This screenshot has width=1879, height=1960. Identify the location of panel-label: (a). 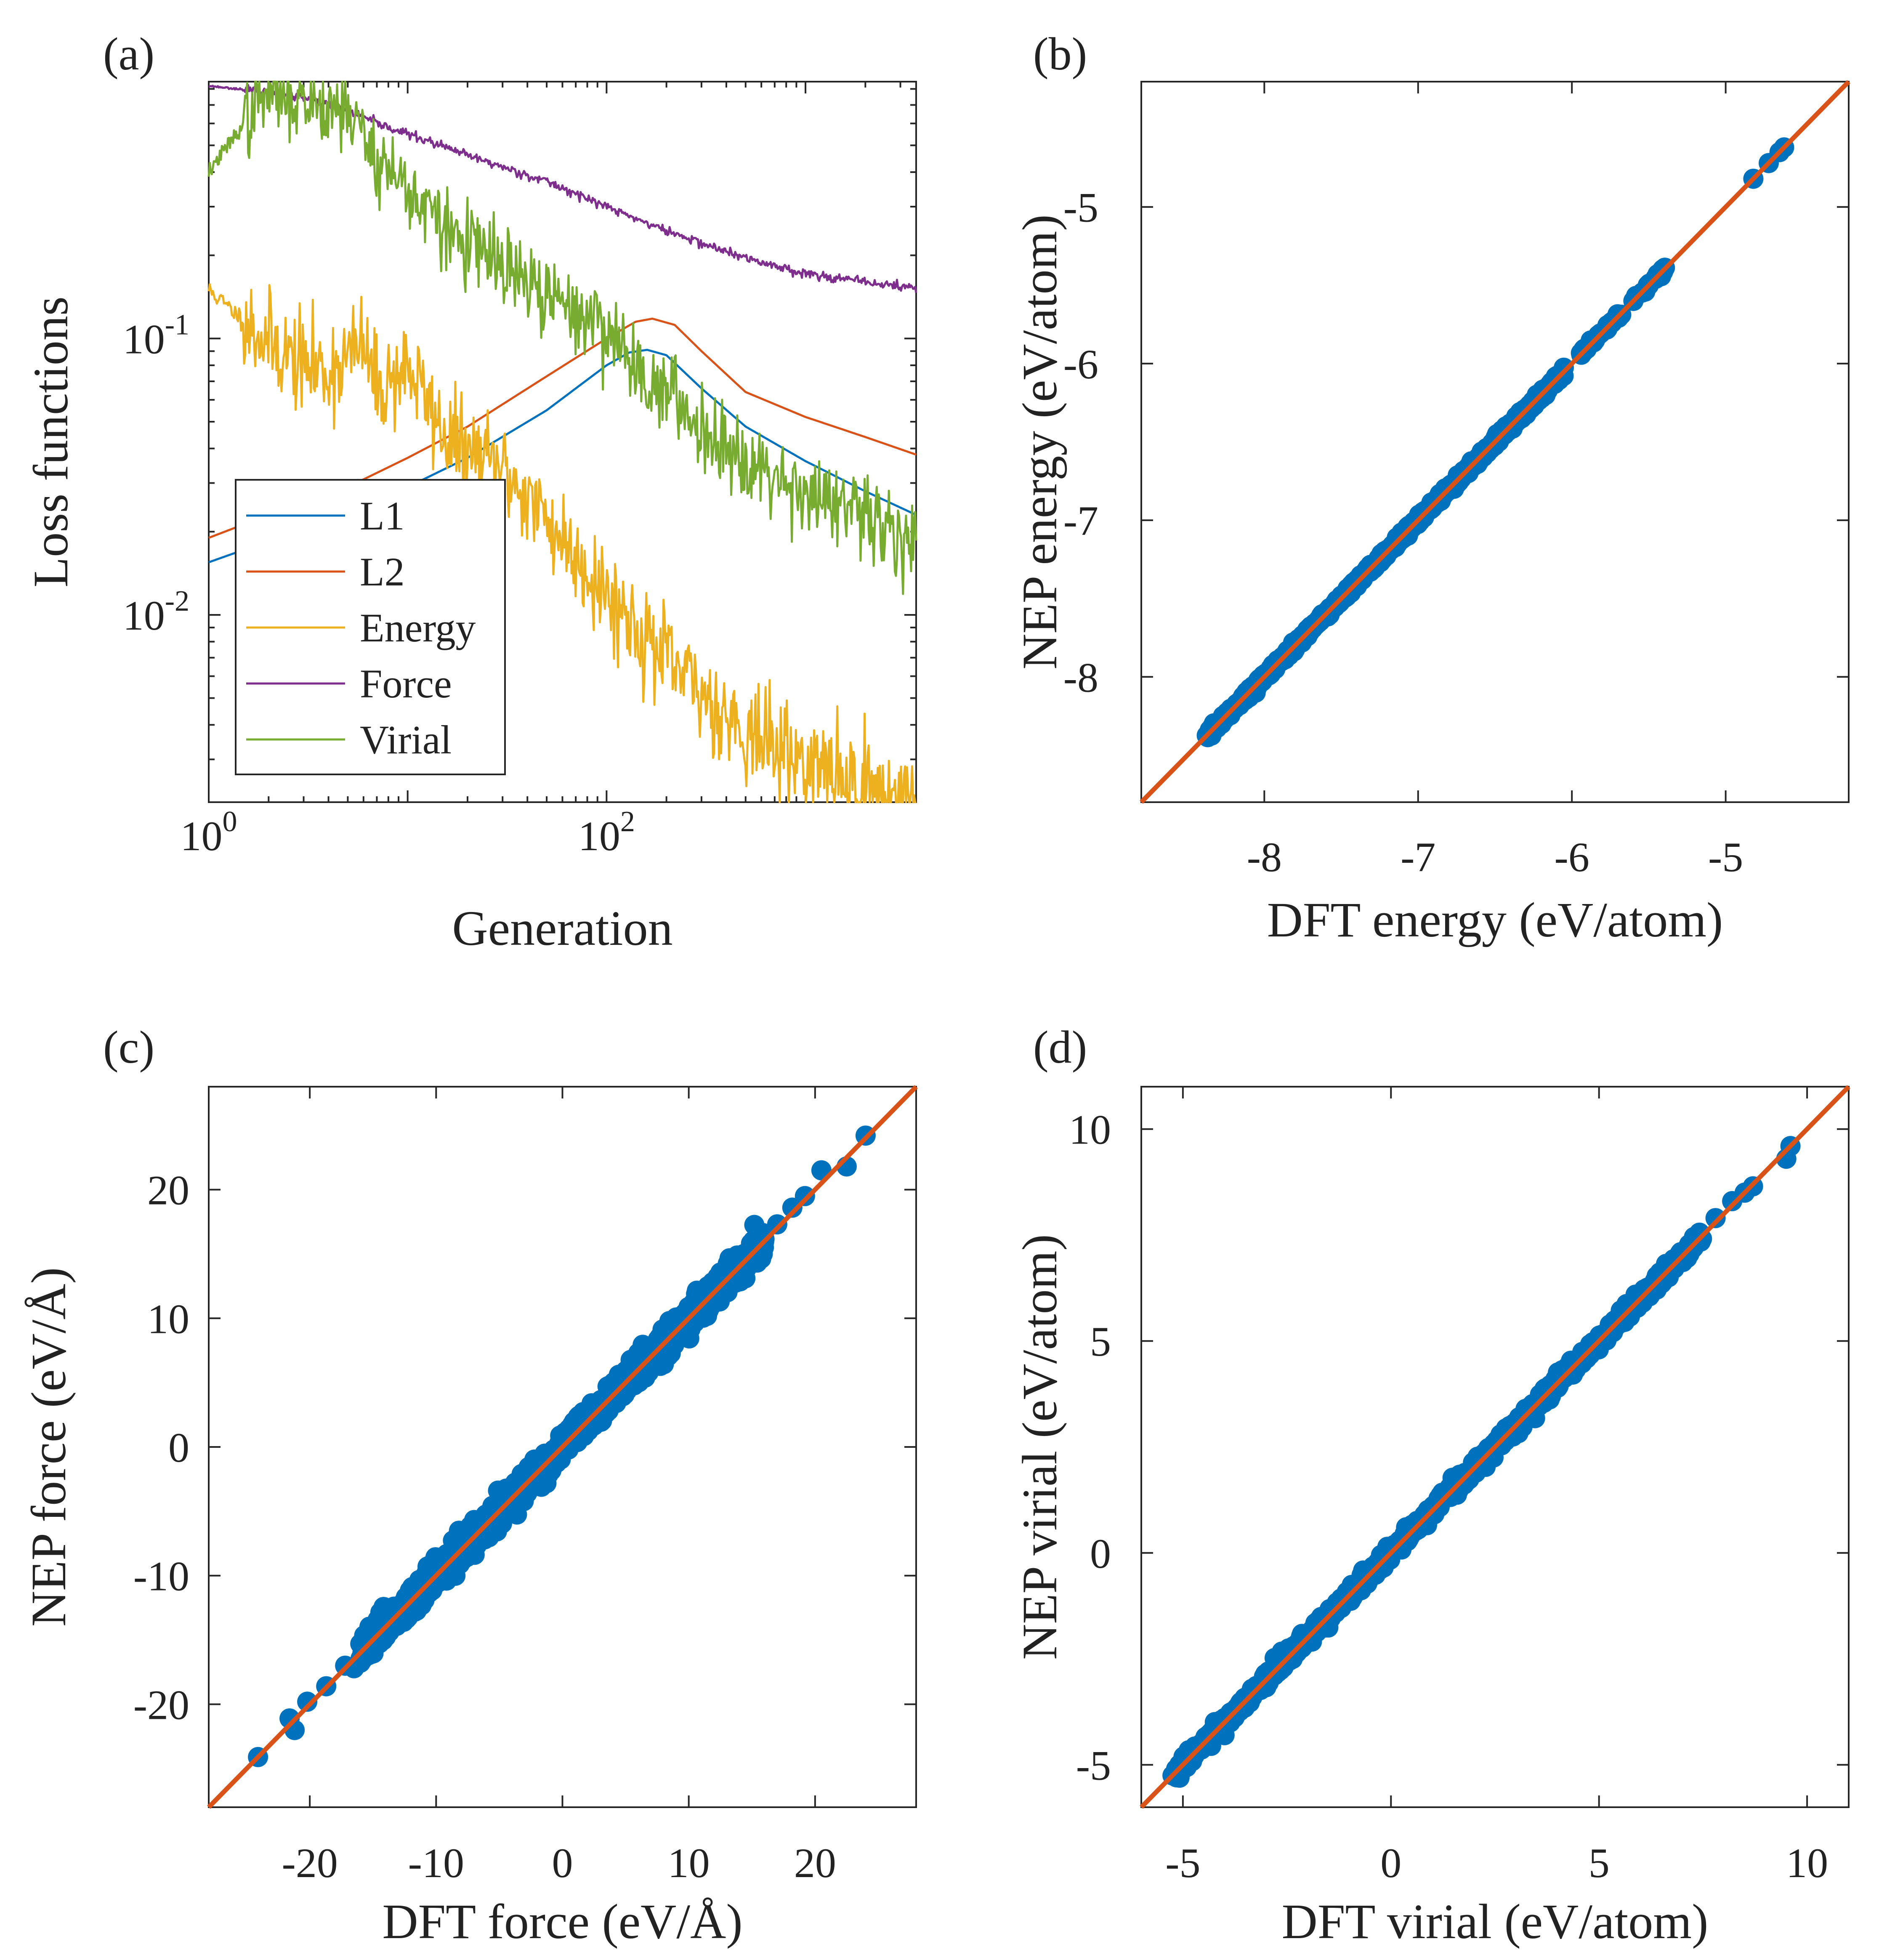
(128, 54).